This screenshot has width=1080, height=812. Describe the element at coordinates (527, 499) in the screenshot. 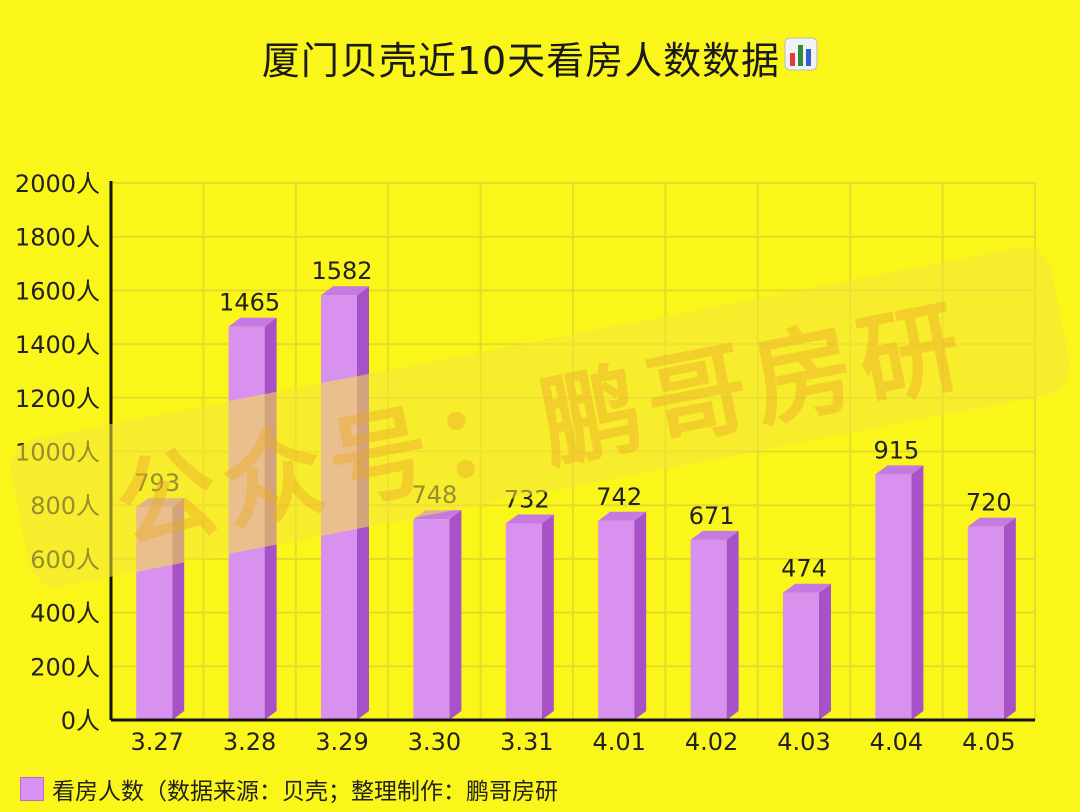

I see `data-label: 732` at that location.